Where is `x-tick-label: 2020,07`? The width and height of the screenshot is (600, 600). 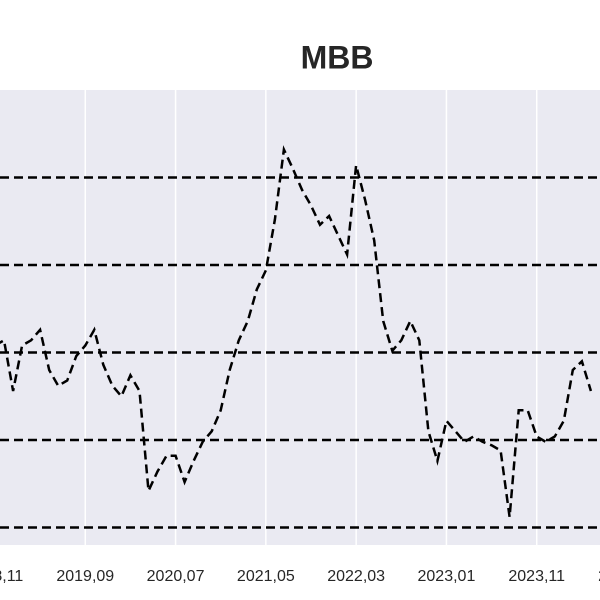 x-tick-label: 2020,07 is located at coordinates (176, 576).